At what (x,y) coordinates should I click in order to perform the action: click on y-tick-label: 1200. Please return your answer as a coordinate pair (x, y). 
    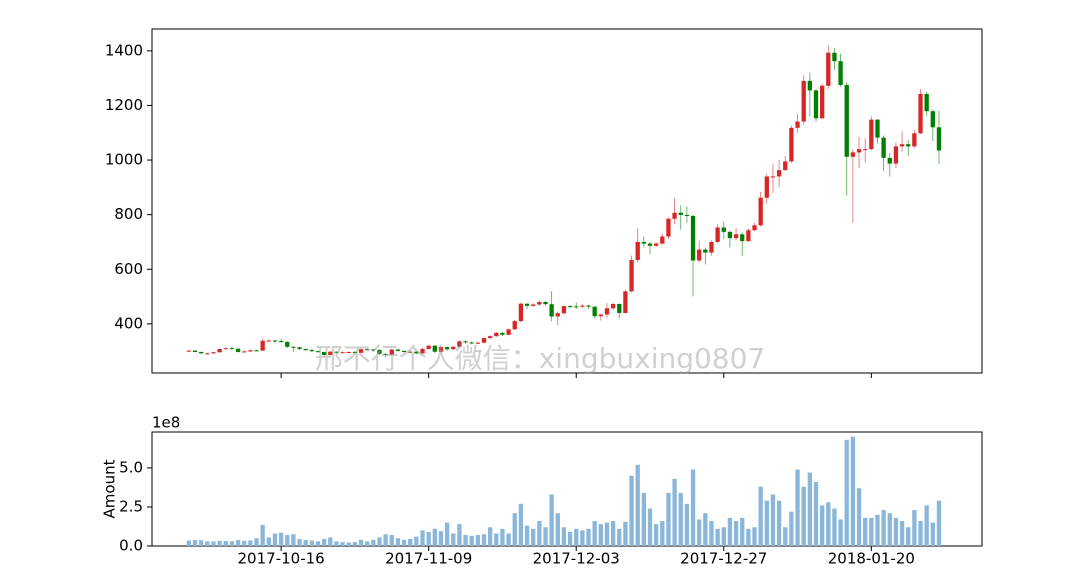
    Looking at the image, I should click on (124, 105).